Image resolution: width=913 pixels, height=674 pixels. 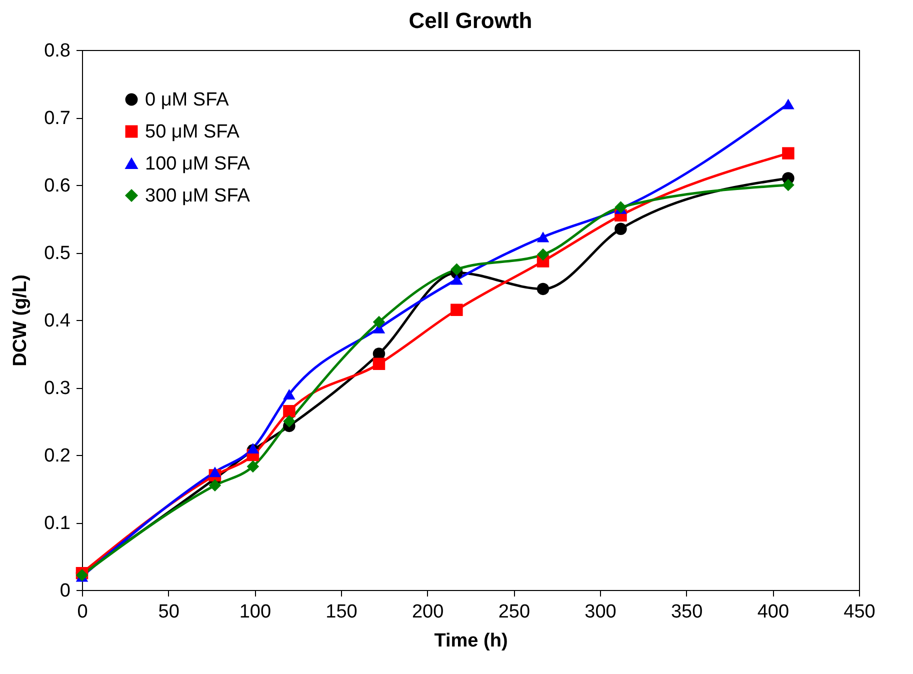 I want to click on legend-label: 0 μM SFA, so click(x=187, y=100).